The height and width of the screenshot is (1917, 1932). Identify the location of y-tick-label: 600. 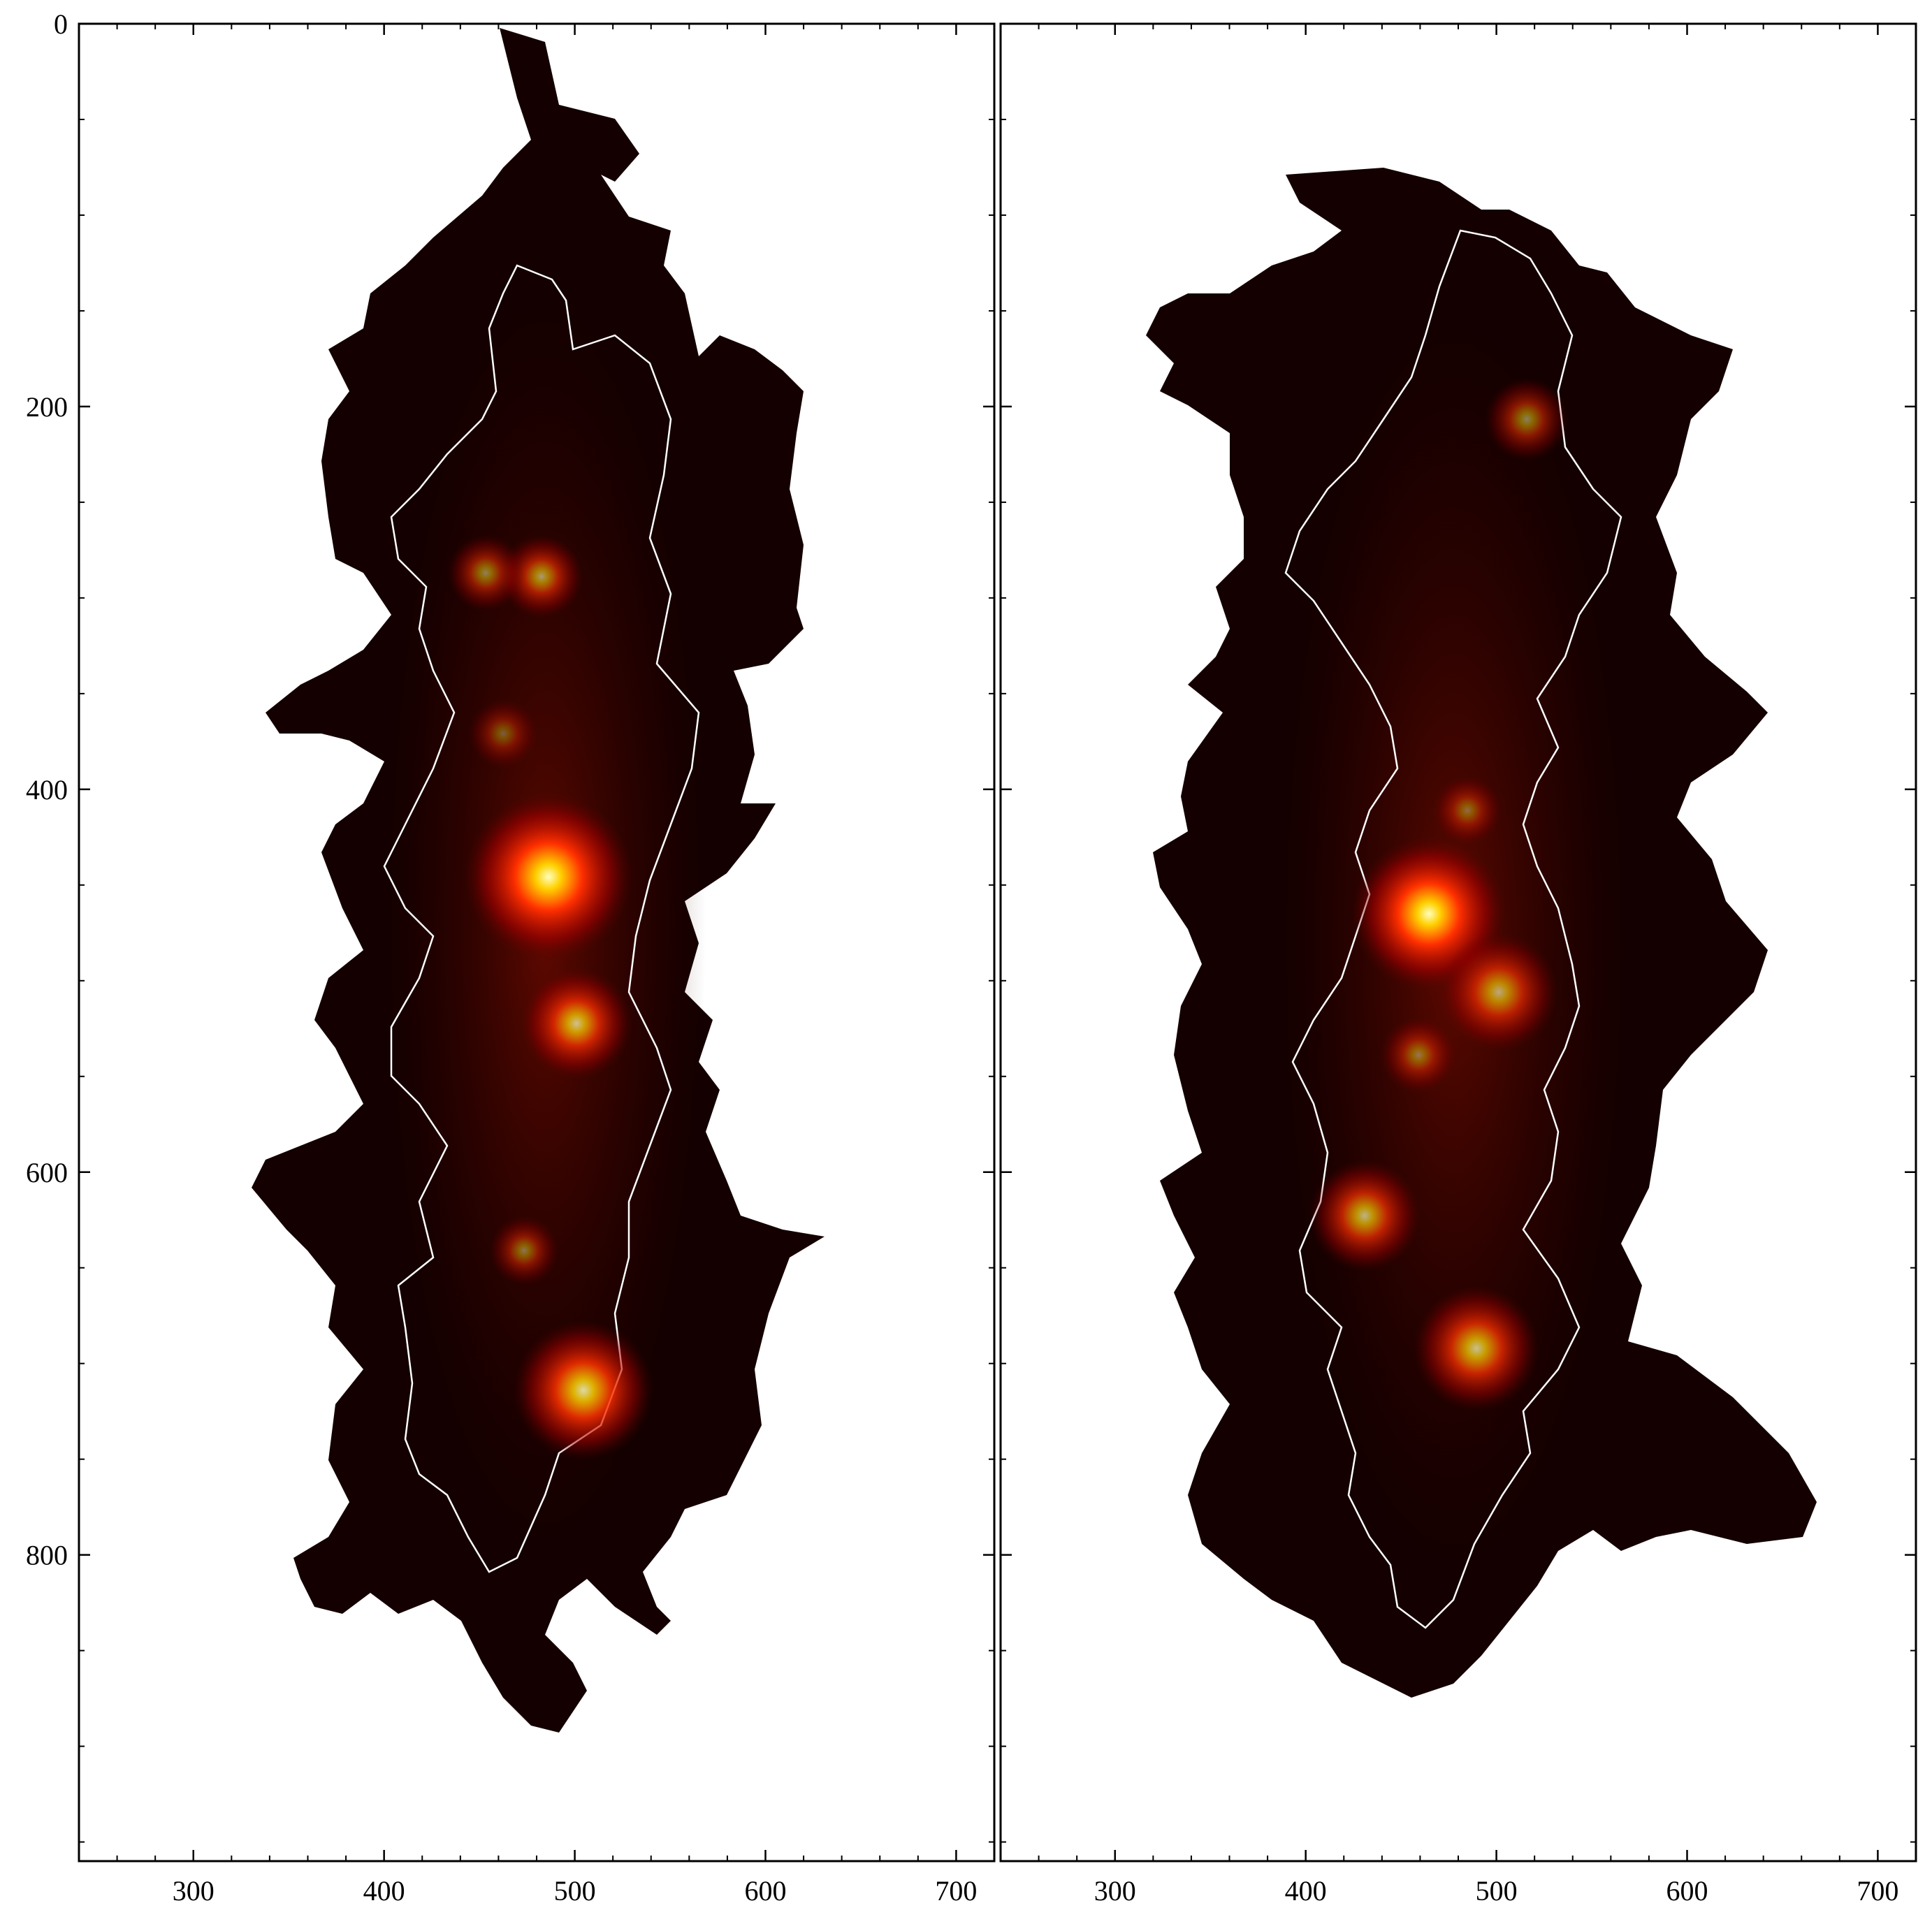
(47, 1172).